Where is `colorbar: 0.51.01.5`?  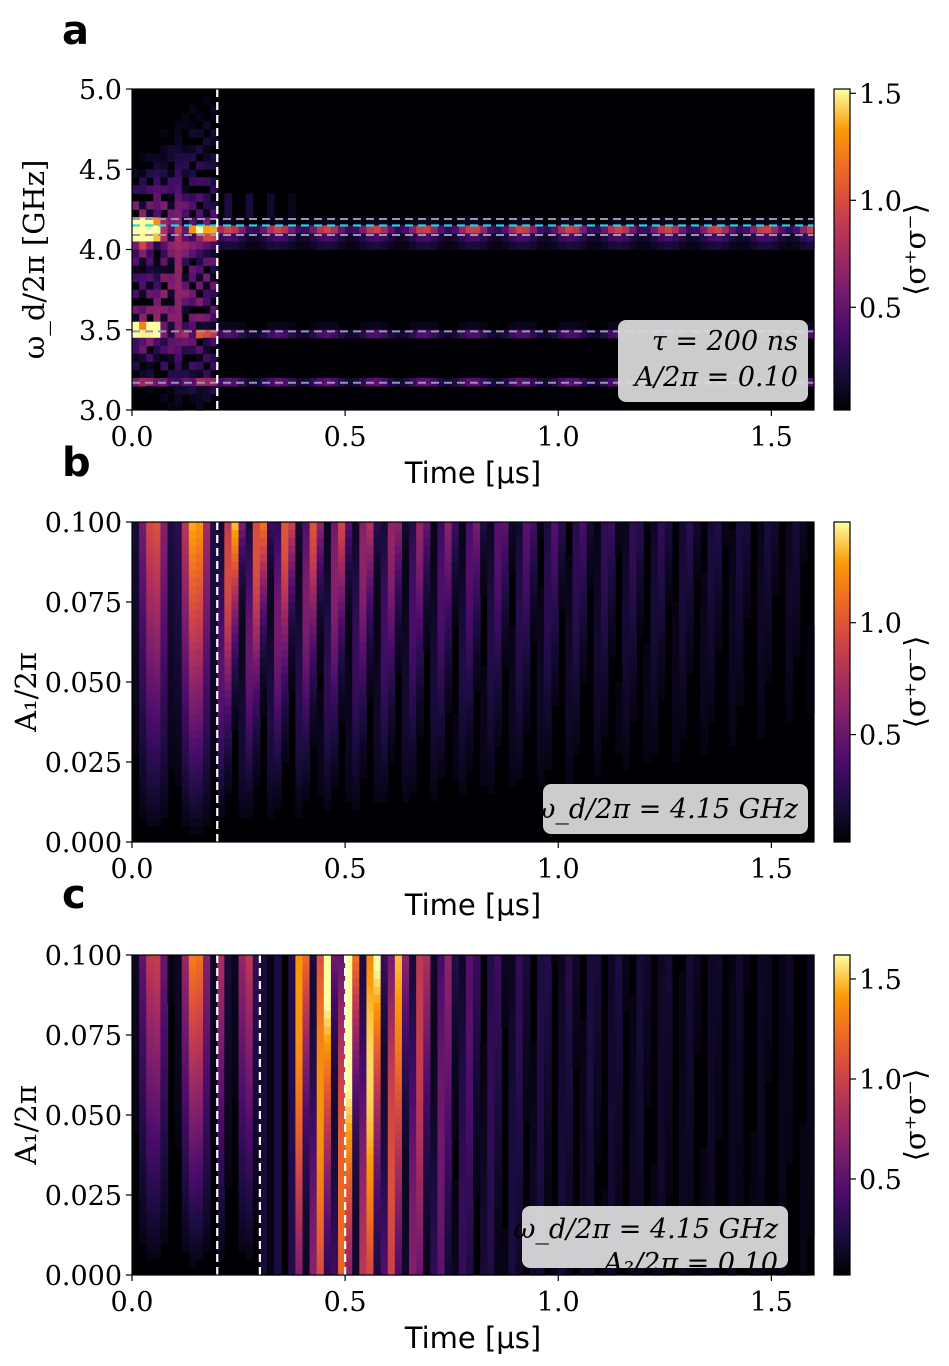 colorbar: 0.51.01.5 is located at coordinates (867, 245).